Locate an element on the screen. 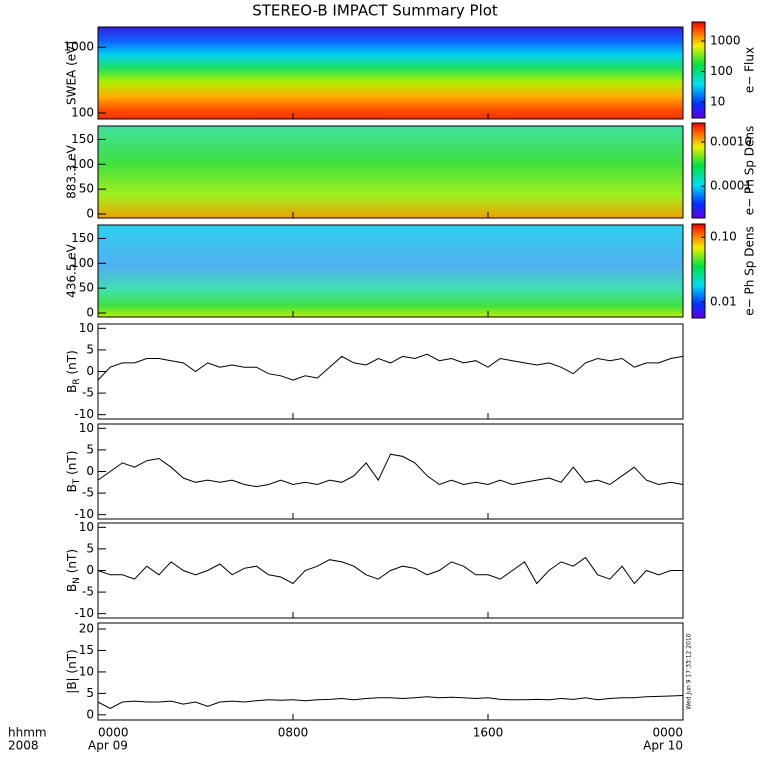 This screenshot has width=780, height=780. colorbar-label: e− Flux is located at coordinates (750, 70).